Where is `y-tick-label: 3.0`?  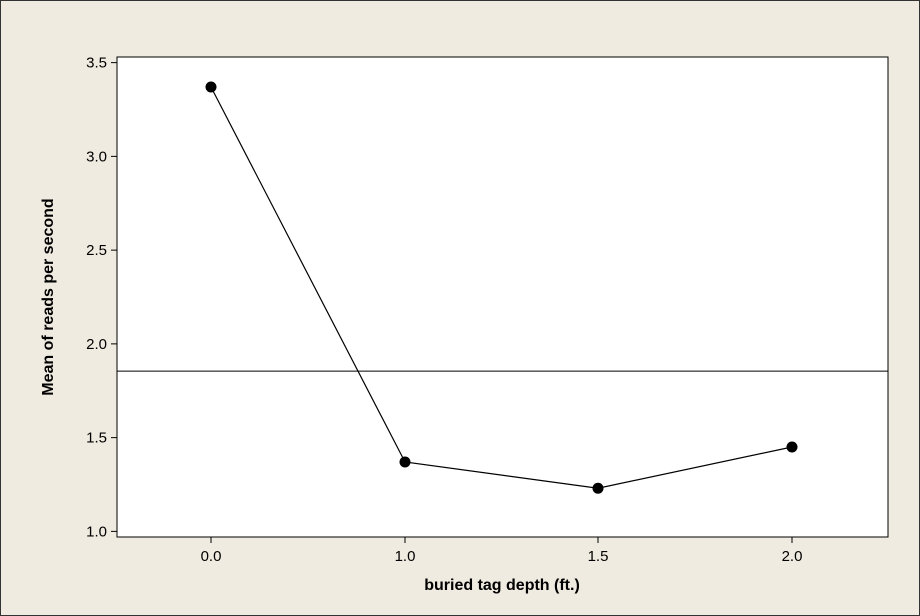 y-tick-label: 3.0 is located at coordinates (96, 156).